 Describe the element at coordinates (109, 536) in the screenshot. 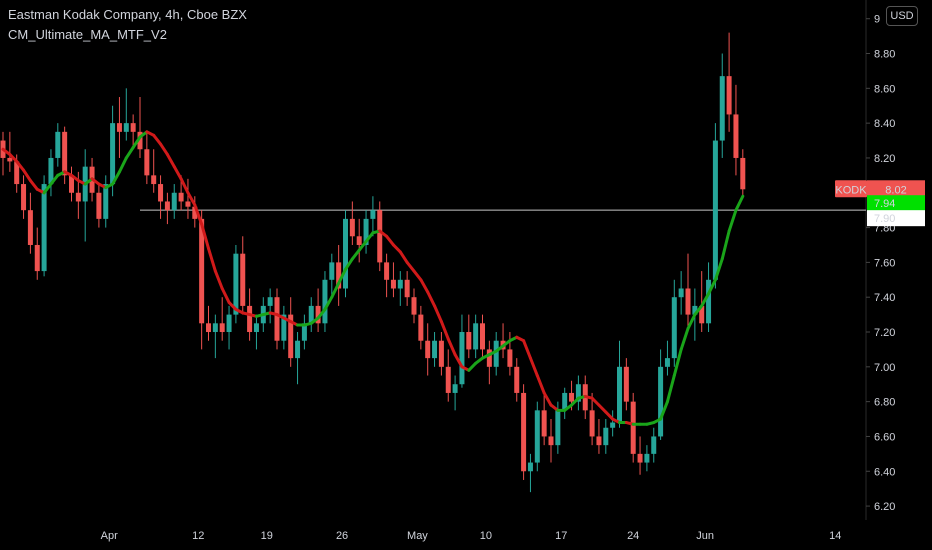

I see `x-tick-label: Apr` at that location.